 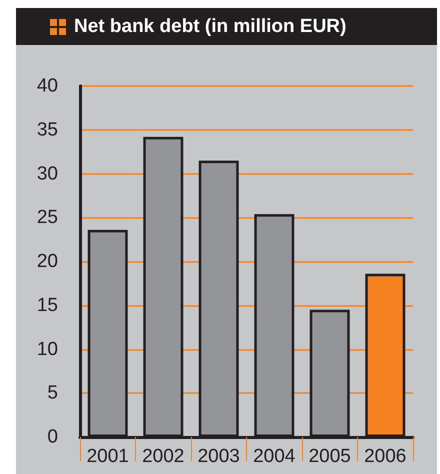 What do you see at coordinates (47, 305) in the screenshot?
I see `y-tick-label: 15` at bounding box center [47, 305].